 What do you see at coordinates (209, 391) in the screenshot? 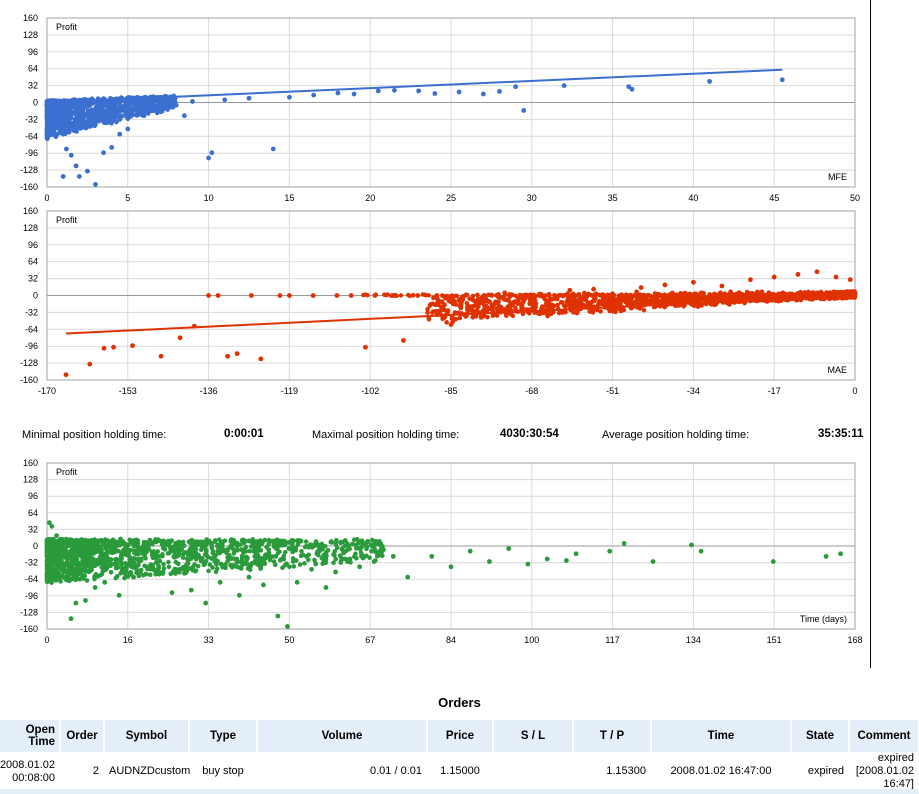
I see `x-tick-label: -136` at bounding box center [209, 391].